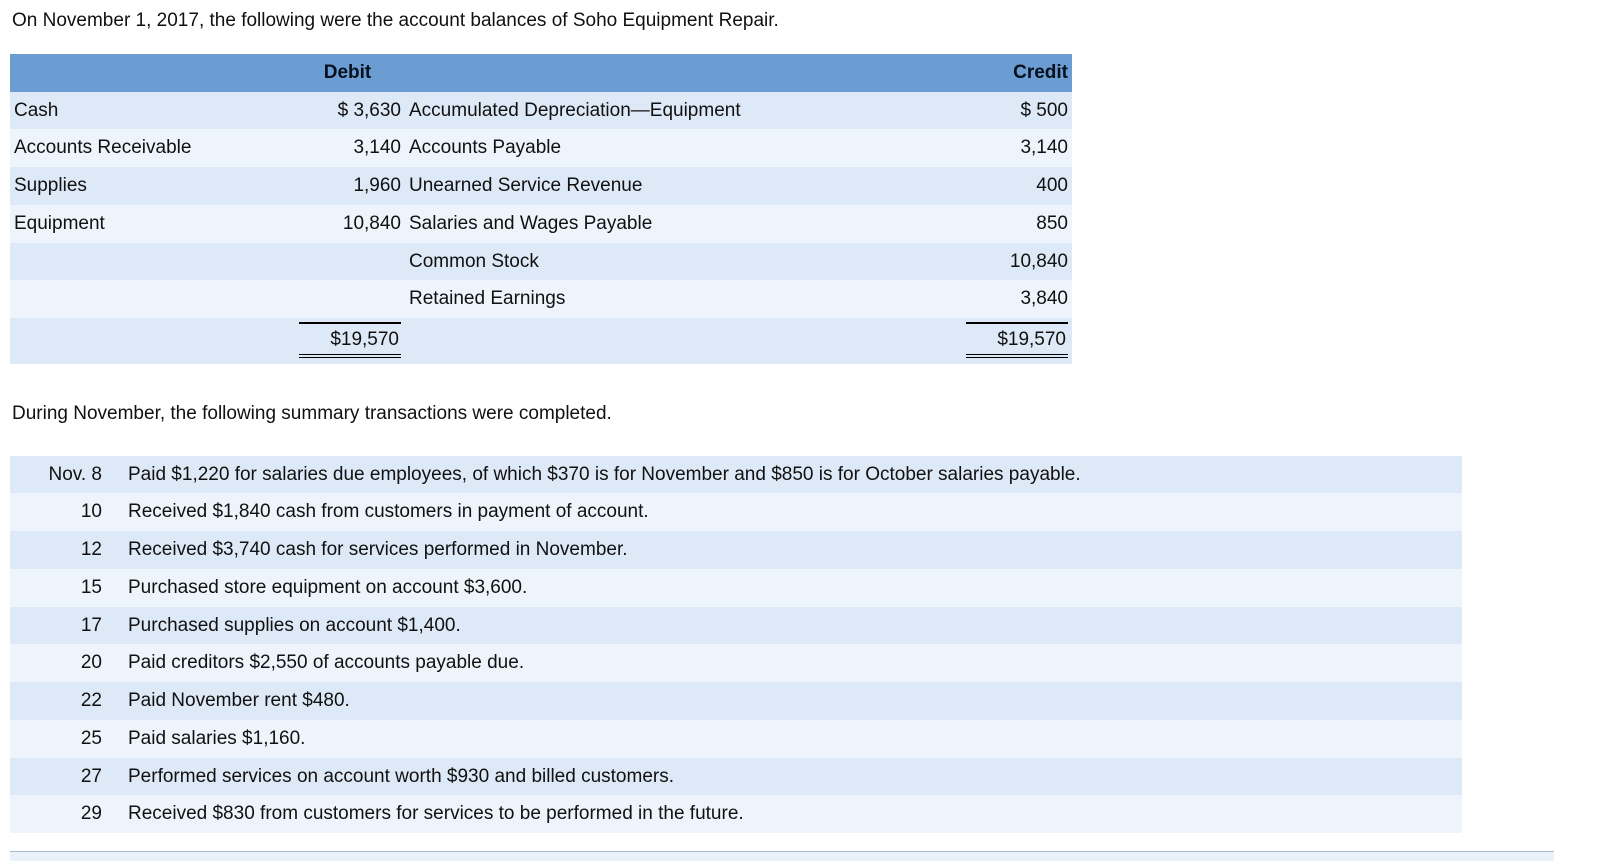  I want to click on credit-total-cell: $19,570, so click(961, 341).